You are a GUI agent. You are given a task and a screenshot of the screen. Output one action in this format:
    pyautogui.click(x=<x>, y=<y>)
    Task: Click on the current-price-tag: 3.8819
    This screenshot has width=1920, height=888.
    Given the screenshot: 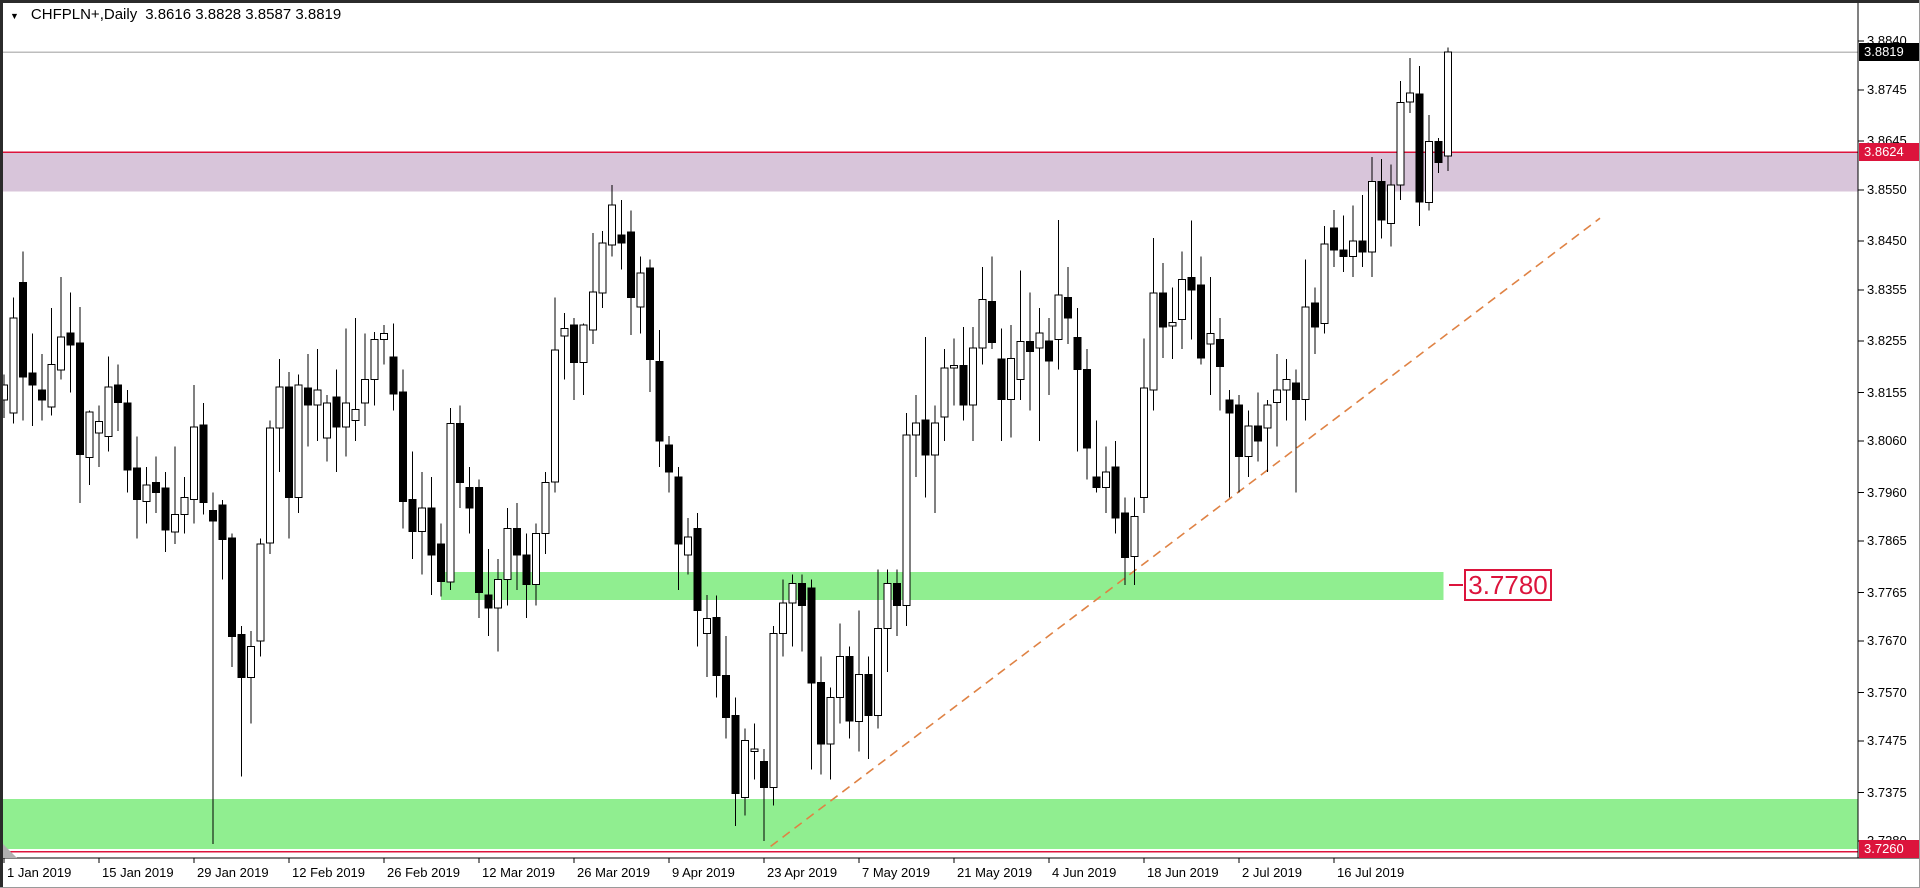 What is the action you would take?
    pyautogui.click(x=1889, y=52)
    